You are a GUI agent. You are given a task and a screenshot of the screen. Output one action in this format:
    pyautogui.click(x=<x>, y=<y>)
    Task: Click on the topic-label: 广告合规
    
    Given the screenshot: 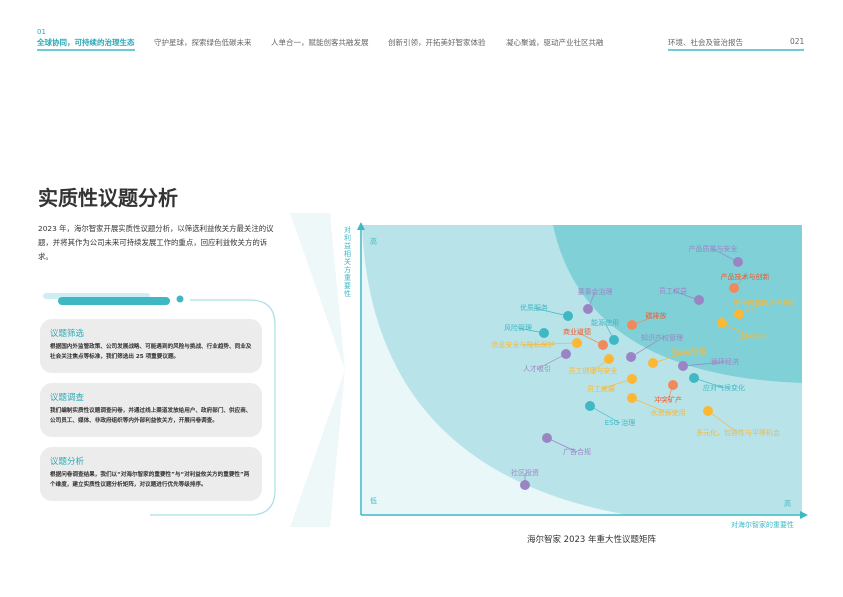 What is the action you would take?
    pyautogui.click(x=577, y=452)
    